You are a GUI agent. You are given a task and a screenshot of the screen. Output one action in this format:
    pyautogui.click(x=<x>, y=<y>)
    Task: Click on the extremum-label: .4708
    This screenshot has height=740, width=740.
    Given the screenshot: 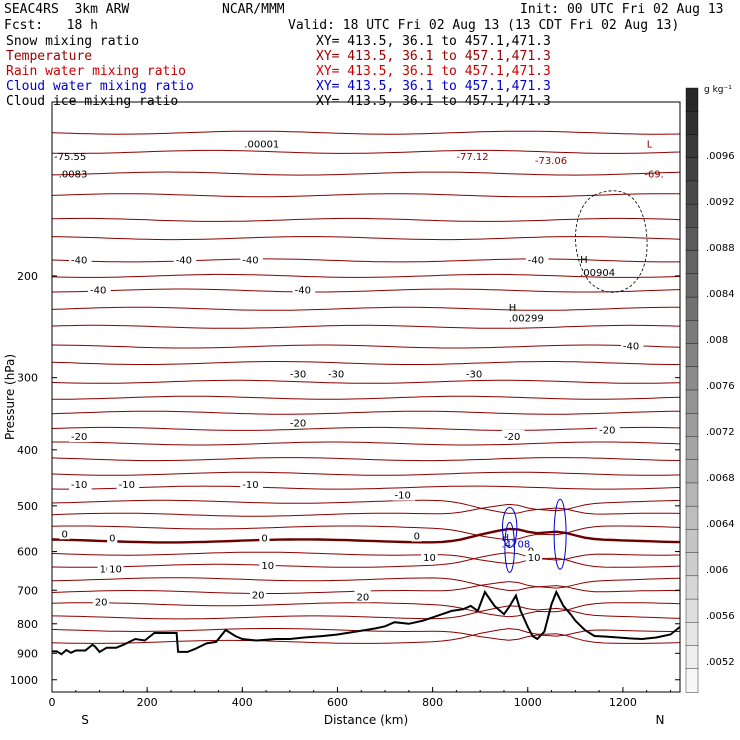 What is the action you would take?
    pyautogui.click(x=516, y=544)
    